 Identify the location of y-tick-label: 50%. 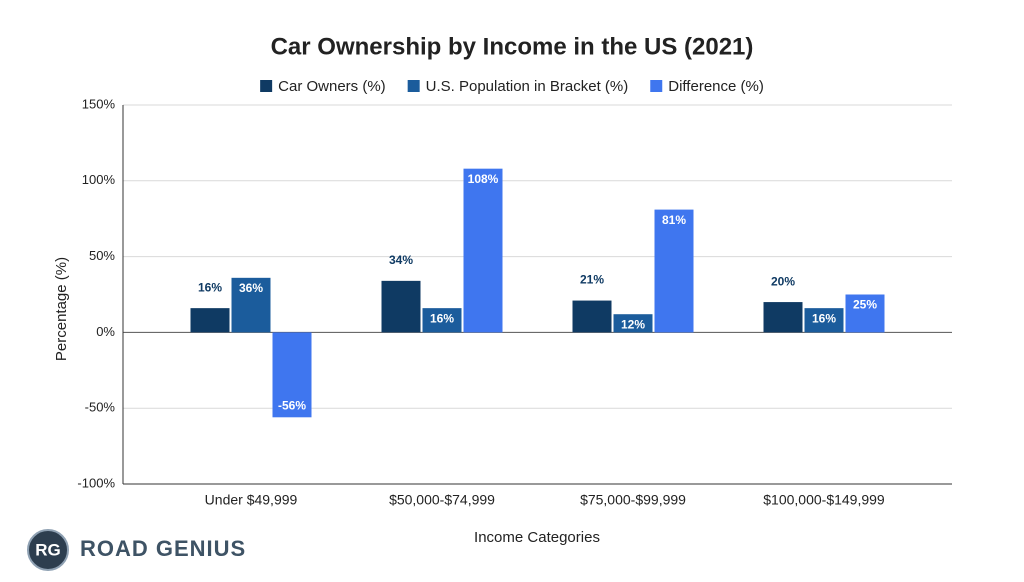
(102, 255).